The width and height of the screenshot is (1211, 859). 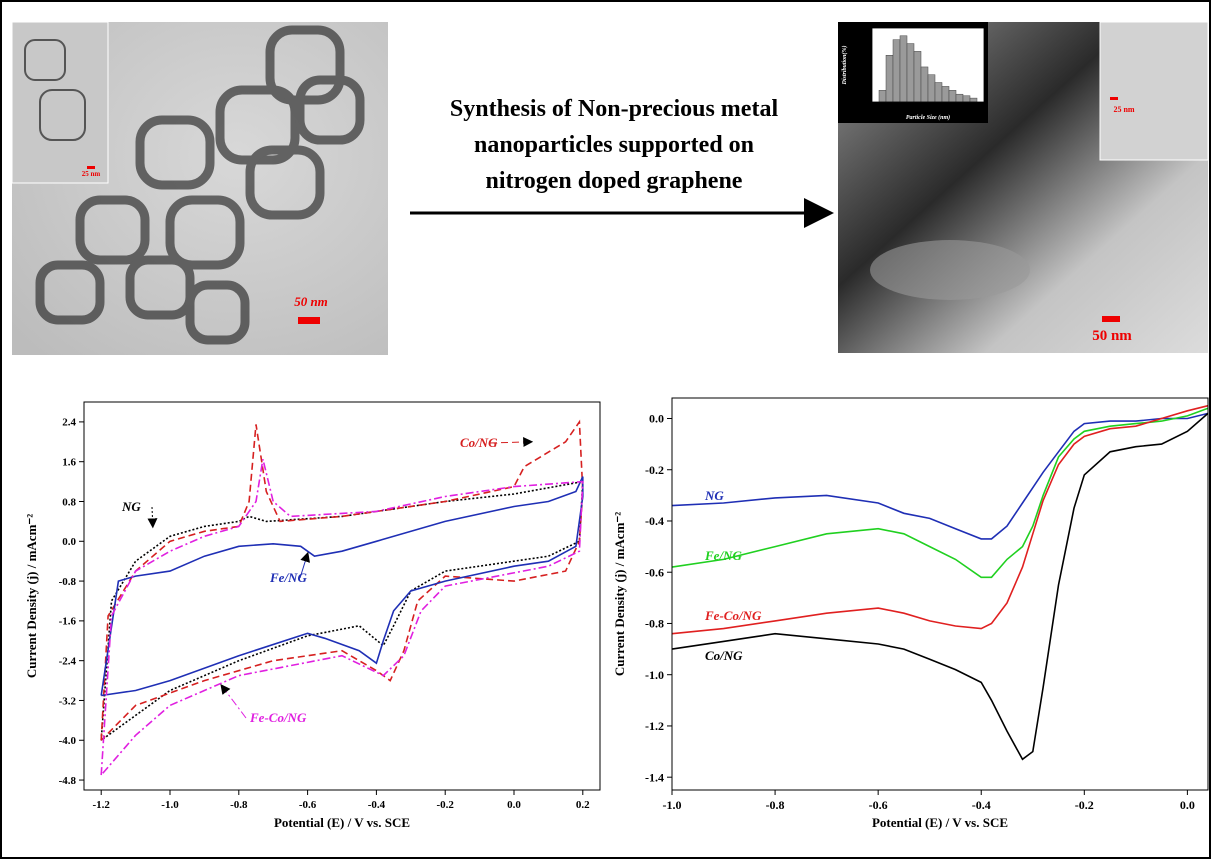 I want to click on title-line: Synthesis of Non-precious metal, so click(x=614, y=109).